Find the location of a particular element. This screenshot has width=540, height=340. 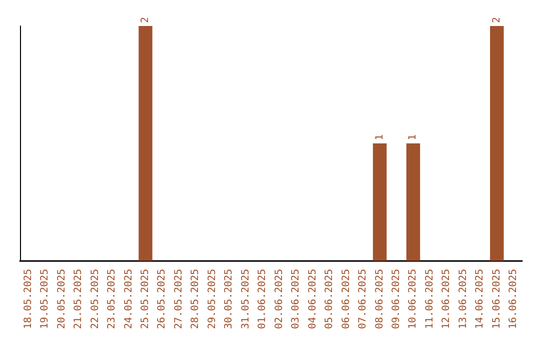

x-tick-label: 27.05.2025 is located at coordinates (178, 299).